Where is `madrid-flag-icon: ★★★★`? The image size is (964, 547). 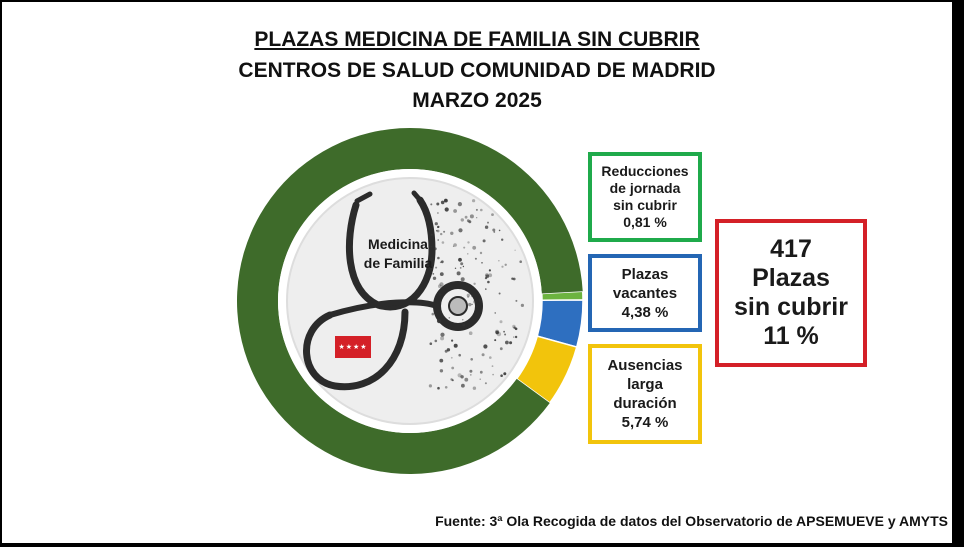 madrid-flag-icon: ★★★★ is located at coordinates (353, 347).